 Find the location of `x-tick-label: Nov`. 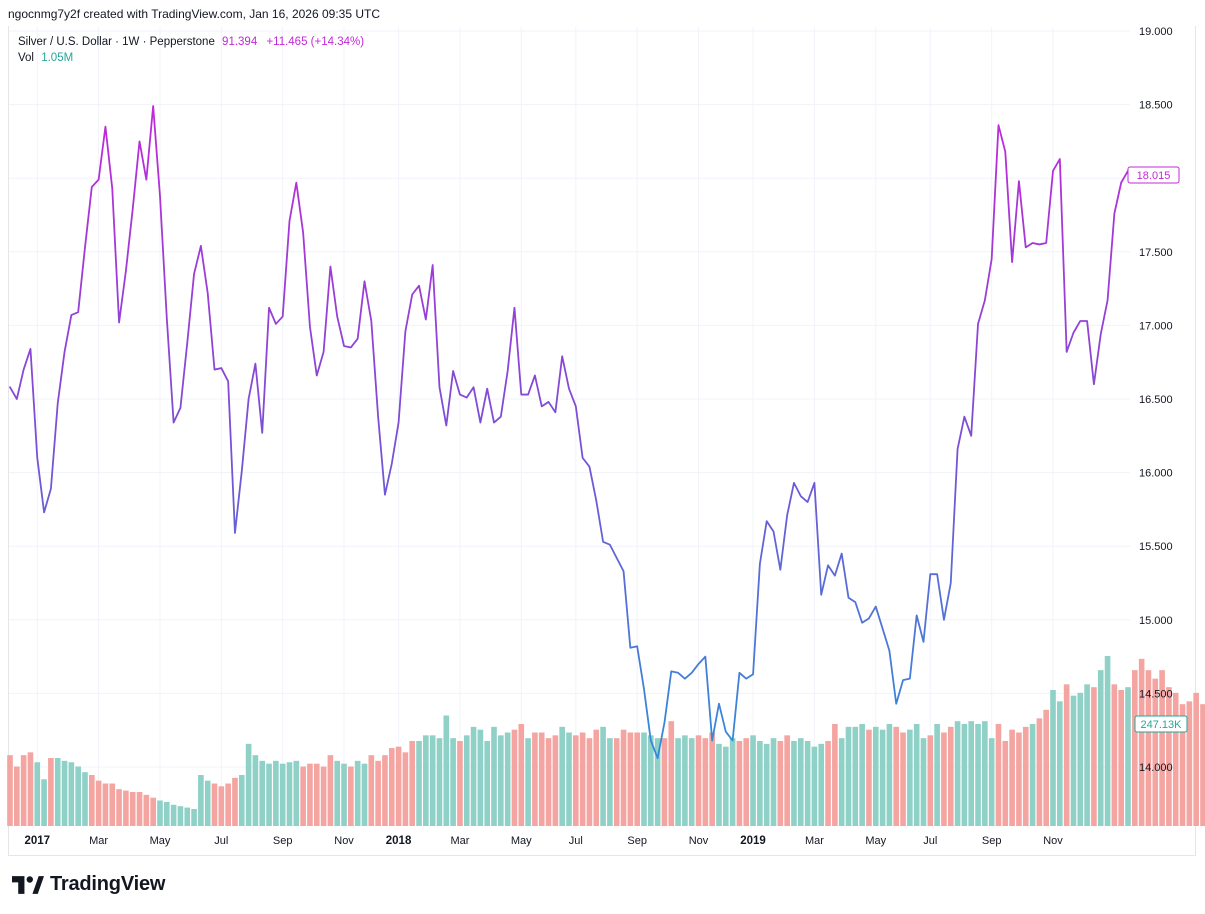

x-tick-label: Nov is located at coordinates (1053, 841).